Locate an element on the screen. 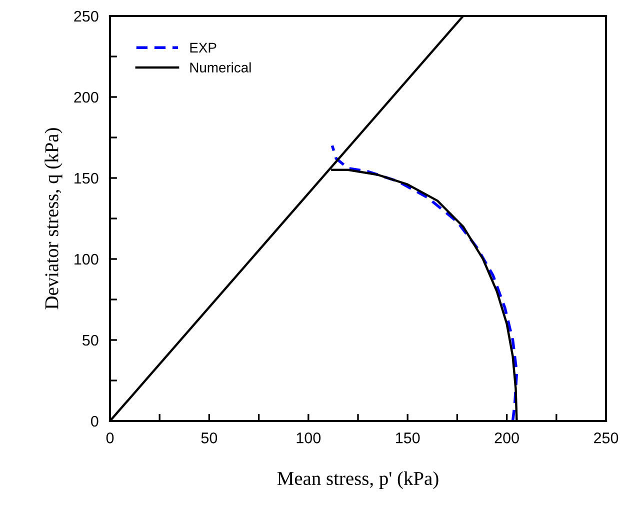 The image size is (627, 510). y-tick-label: 100 is located at coordinates (86, 259).